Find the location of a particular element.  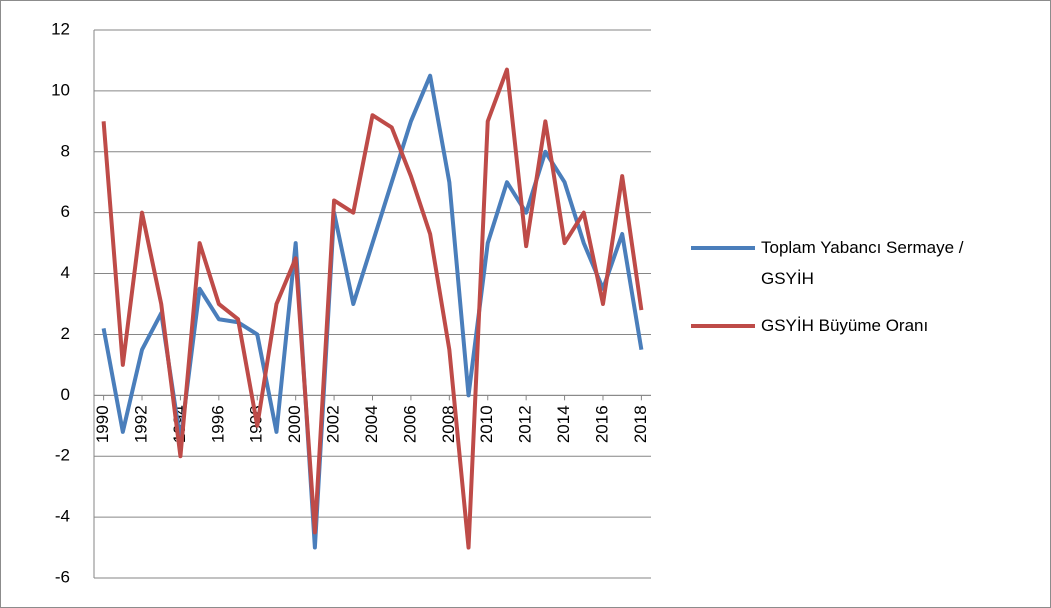

y-tick-label: -2 is located at coordinates (62, 455).